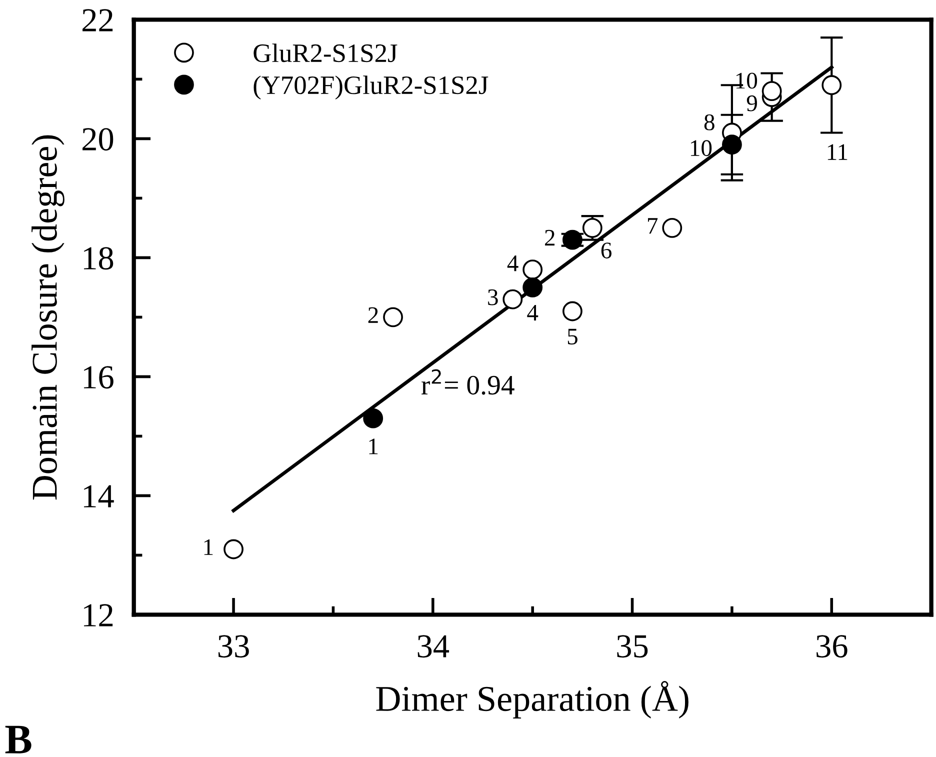 This screenshot has width=936, height=757. Describe the element at coordinates (838, 152) in the screenshot. I see `annotation: 11` at that location.